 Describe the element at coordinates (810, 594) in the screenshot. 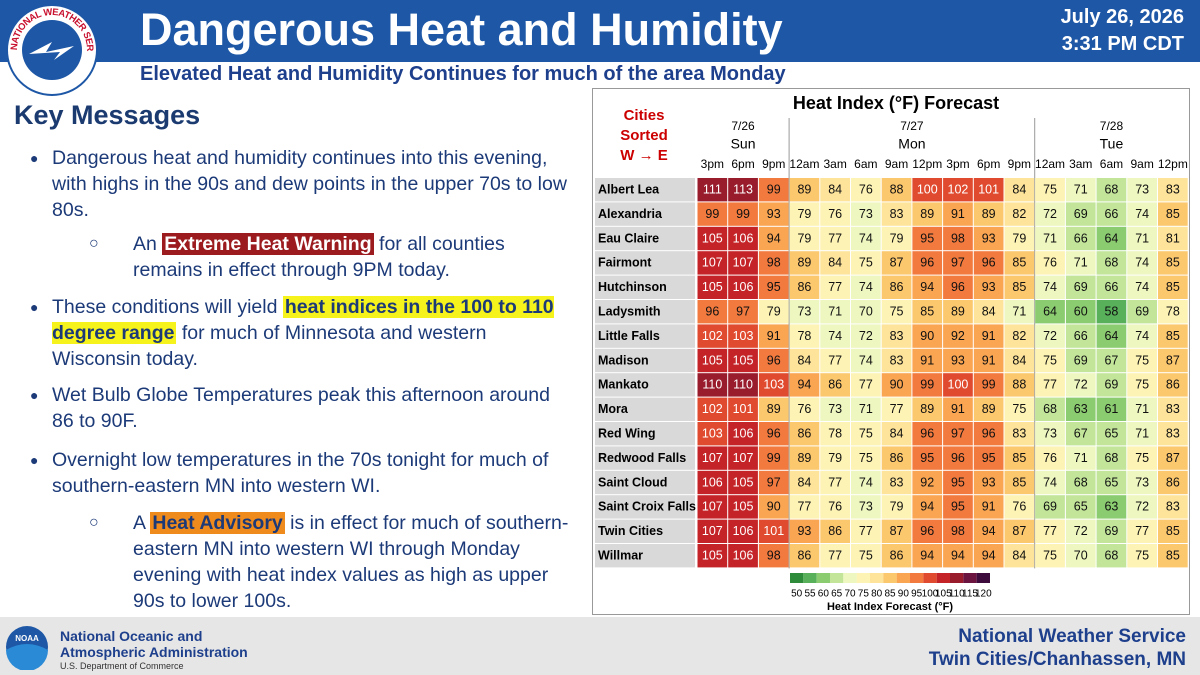

I see `colorbar-tick: 55` at that location.